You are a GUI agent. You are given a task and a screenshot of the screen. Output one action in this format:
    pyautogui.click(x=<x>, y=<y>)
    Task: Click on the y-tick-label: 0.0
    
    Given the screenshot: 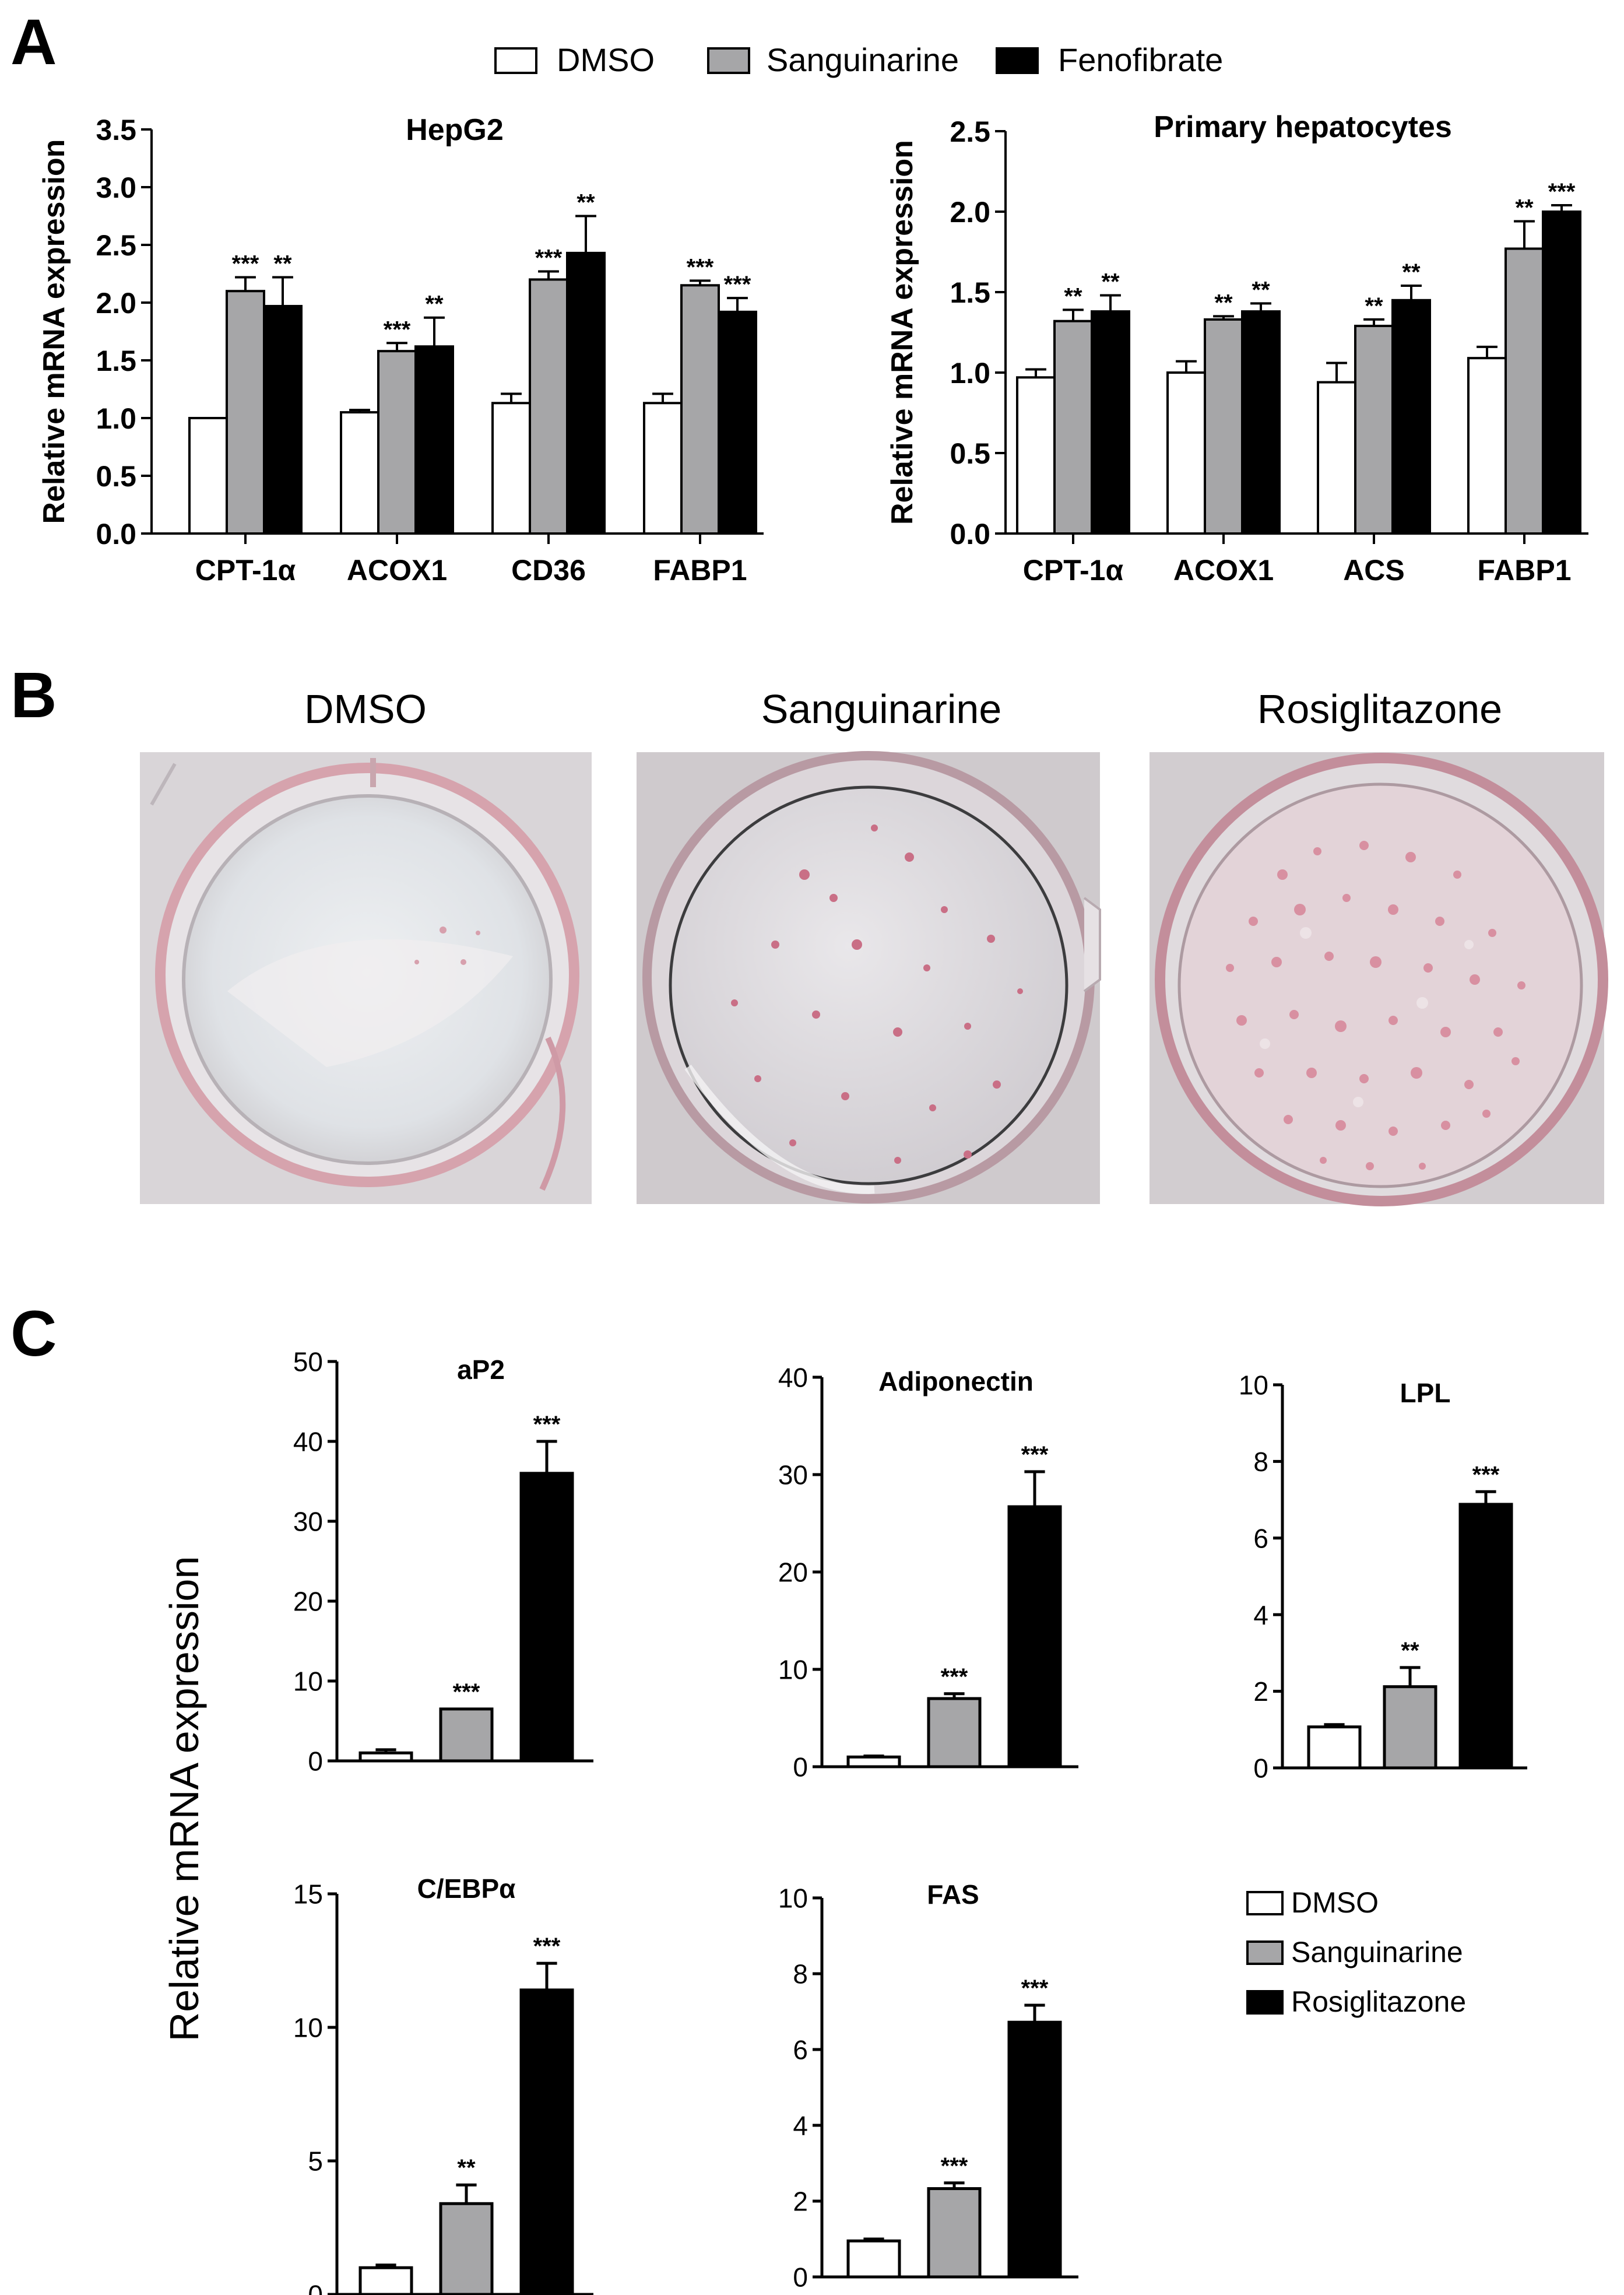 What is the action you would take?
    pyautogui.click(x=116, y=534)
    